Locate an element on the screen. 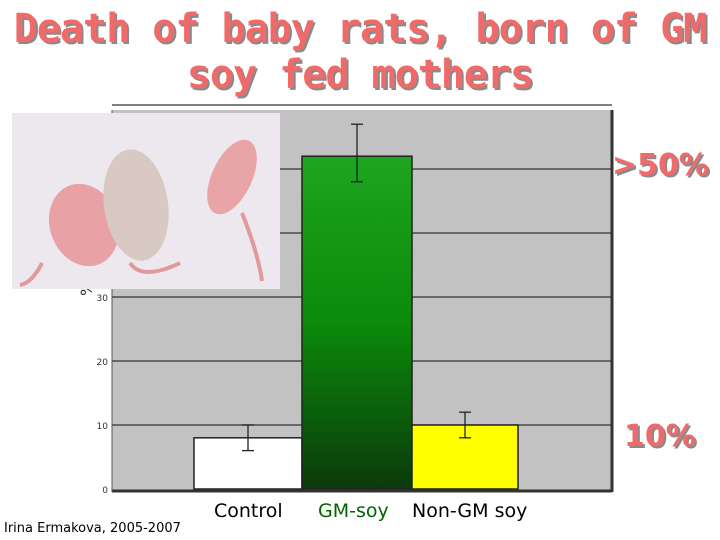 This screenshot has width=720, height=540. callout-above-50: >50% is located at coordinates (660, 165).